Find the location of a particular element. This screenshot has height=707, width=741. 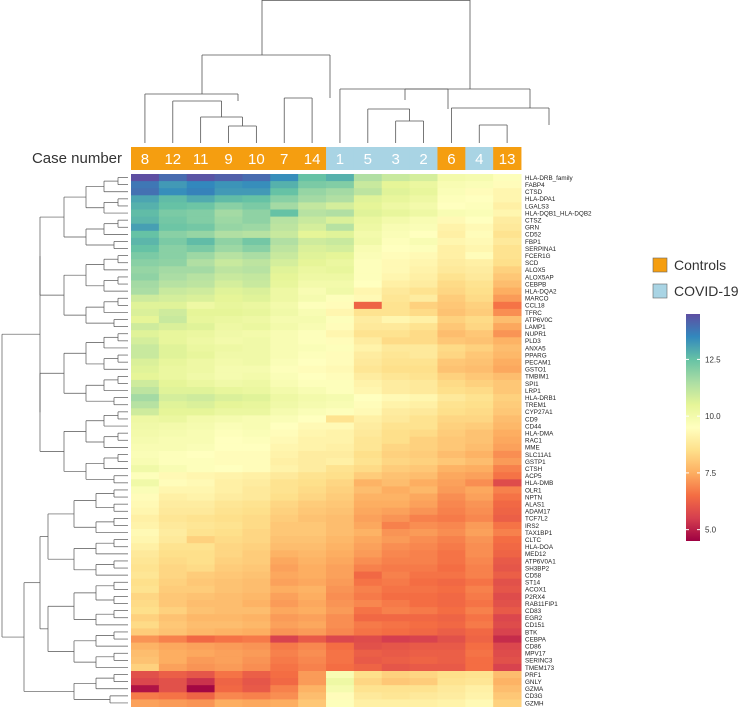

column-label: 7 is located at coordinates (284, 159).